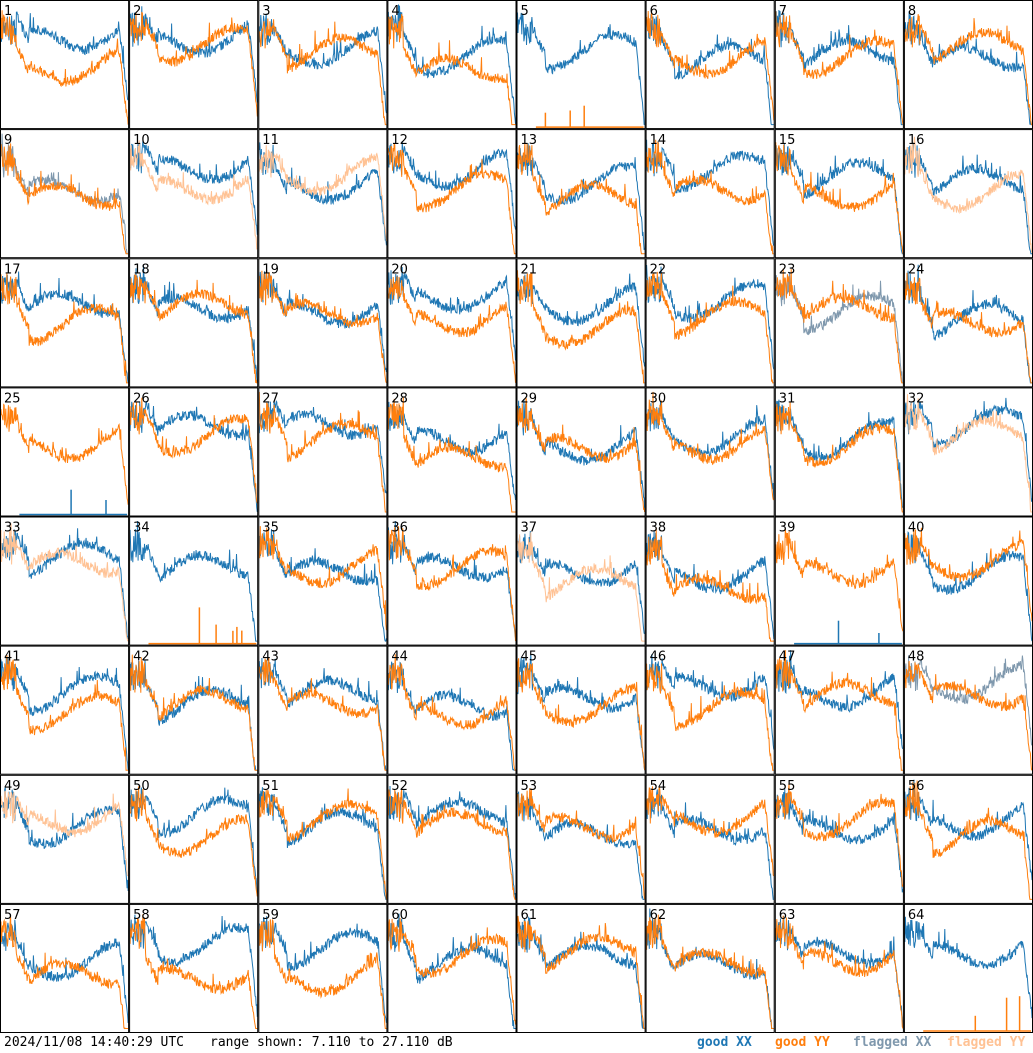 The image size is (1033, 1053). I want to click on legend: good XX good YY flagged XX flagged YY, so click(863, 1043).